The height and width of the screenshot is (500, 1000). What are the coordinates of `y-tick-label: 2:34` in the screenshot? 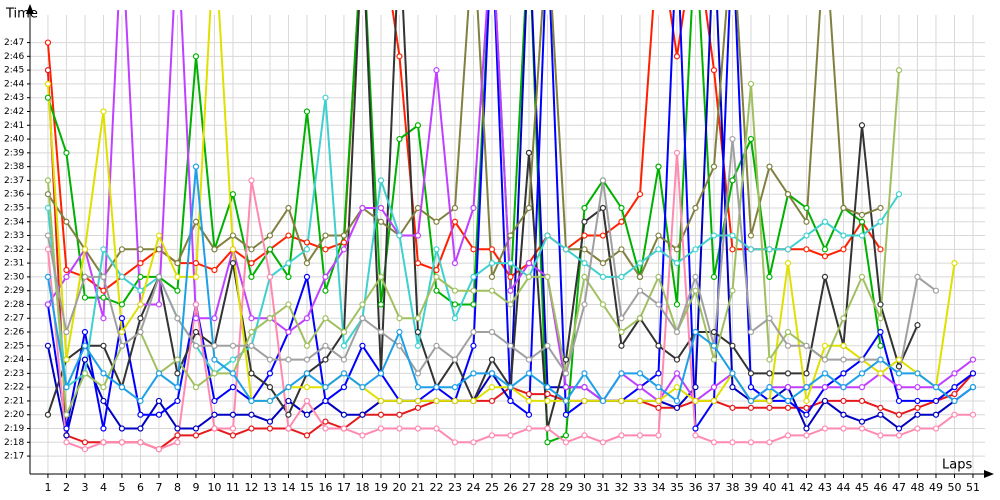 It's located at (14, 222).